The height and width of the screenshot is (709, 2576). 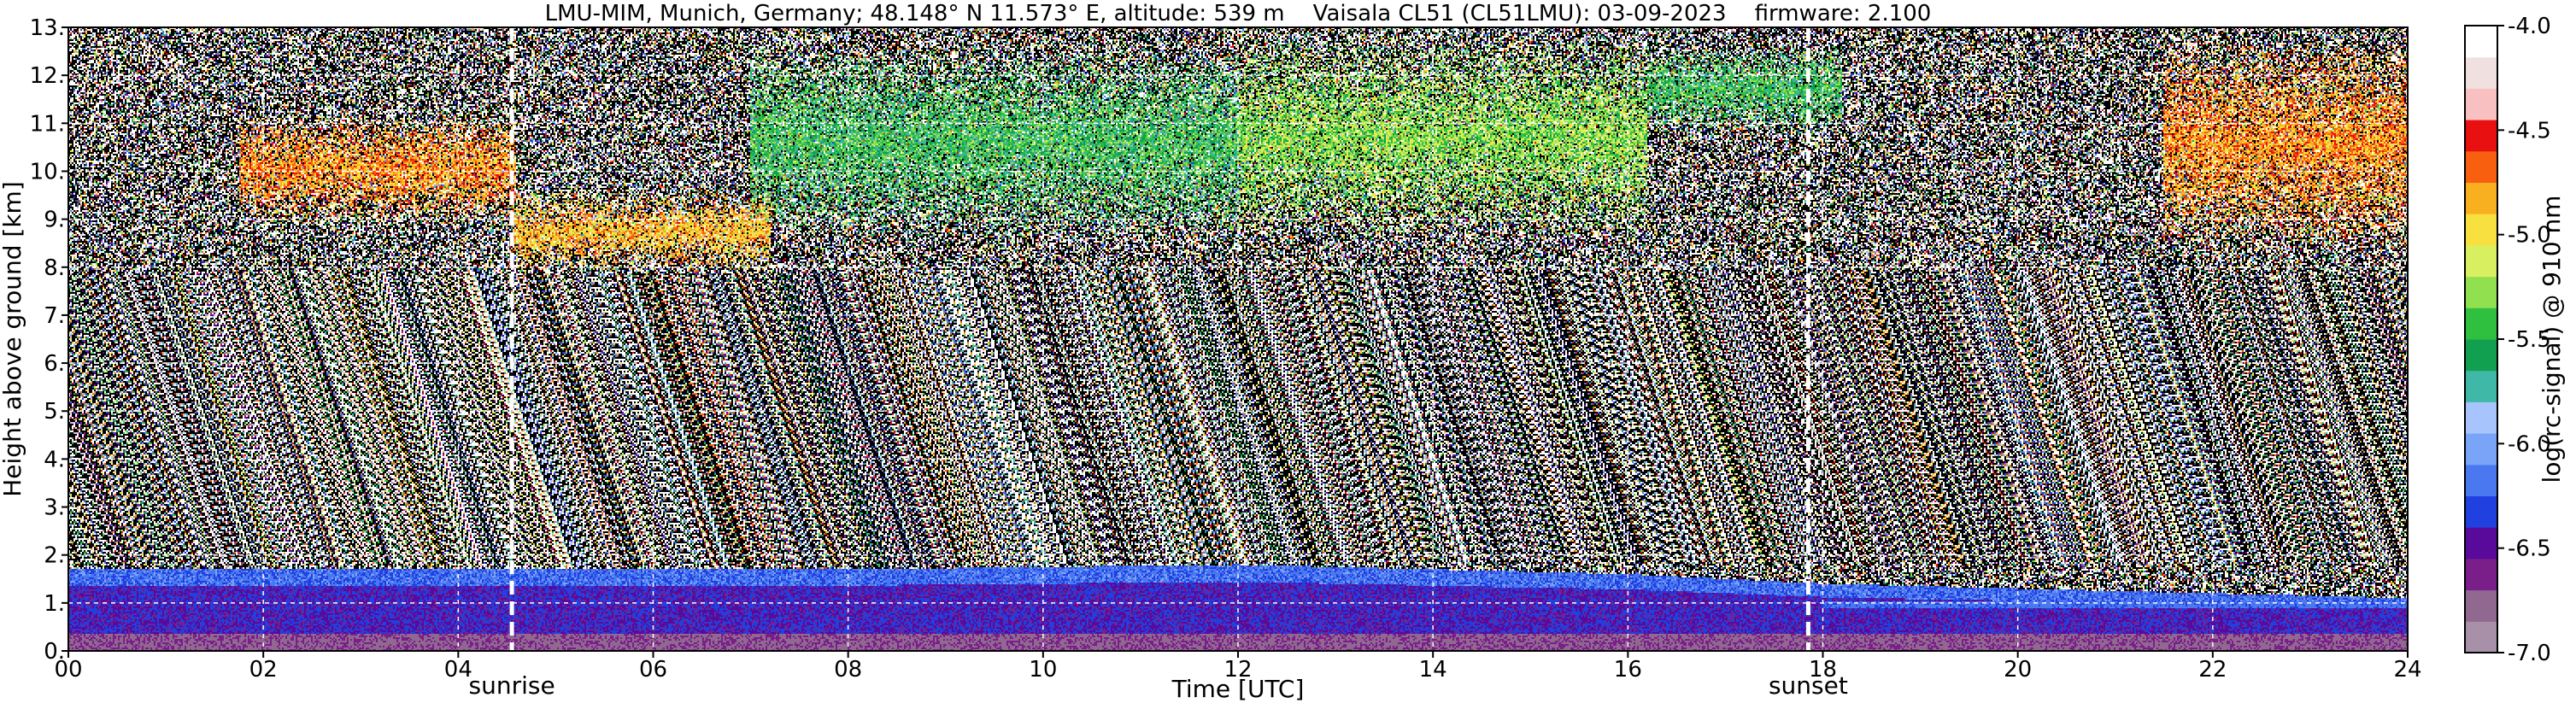 I want to click on y-tick-label: 5., so click(x=54, y=412).